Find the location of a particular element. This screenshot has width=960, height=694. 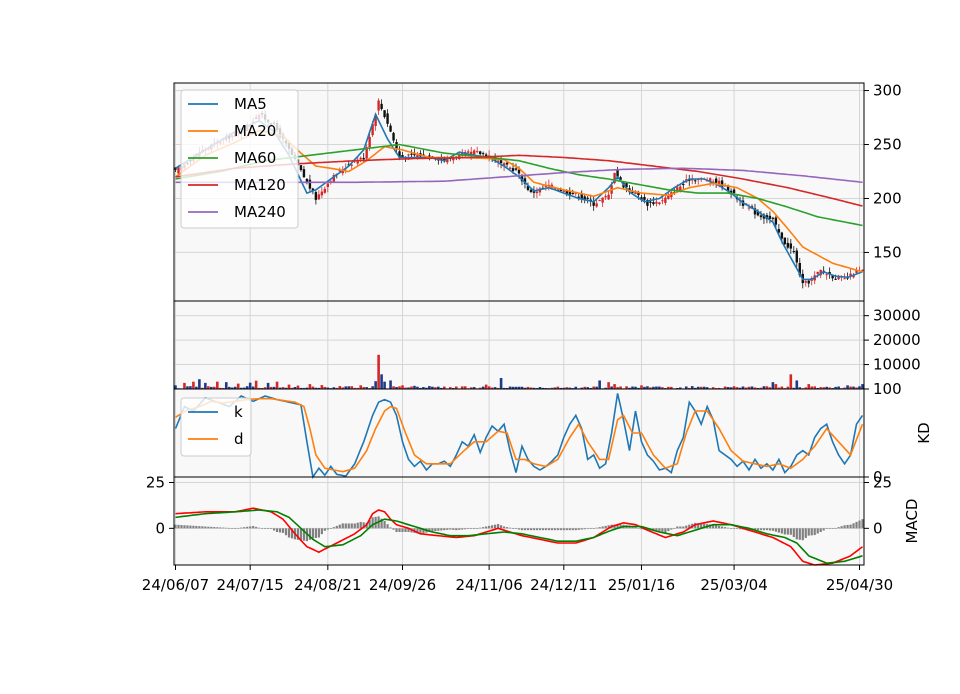

volume-panel-bg is located at coordinates (519, 345).